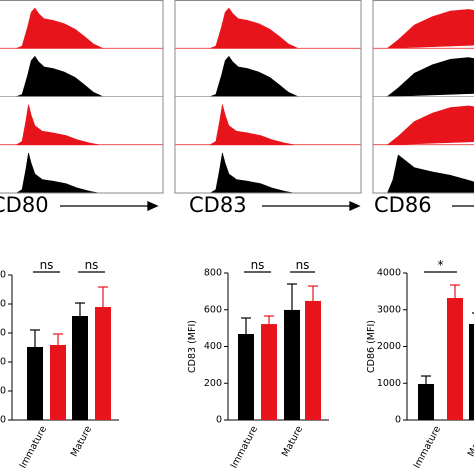  Describe the element at coordinates (371, 346) in the screenshot. I see `y-axis-label: CD86 (MFI)` at that location.